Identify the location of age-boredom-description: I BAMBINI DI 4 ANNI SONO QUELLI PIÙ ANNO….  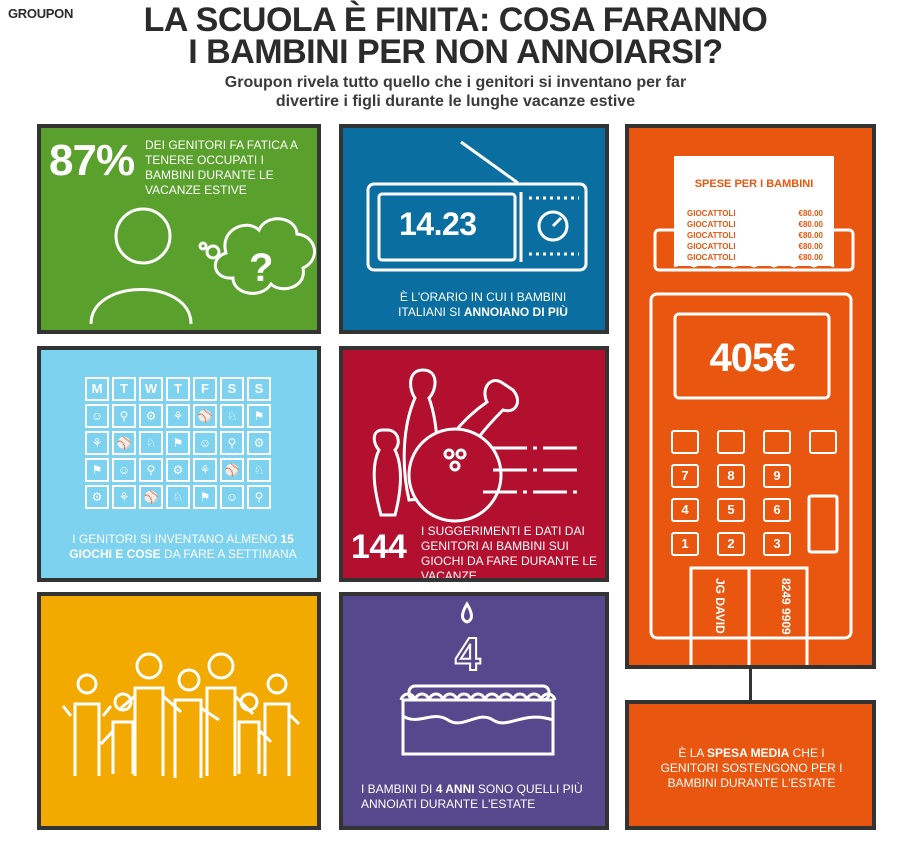
(472, 796).